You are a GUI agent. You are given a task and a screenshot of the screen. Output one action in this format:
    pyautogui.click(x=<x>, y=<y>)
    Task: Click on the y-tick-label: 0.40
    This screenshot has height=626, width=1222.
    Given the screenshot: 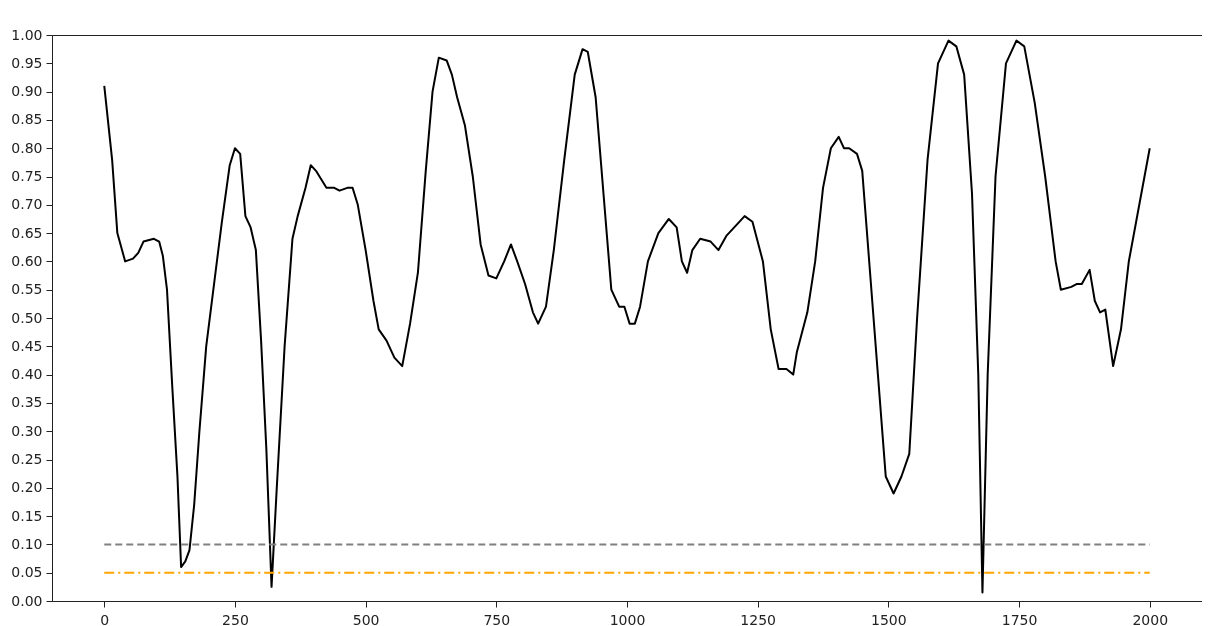 What is the action you would take?
    pyautogui.click(x=27, y=374)
    